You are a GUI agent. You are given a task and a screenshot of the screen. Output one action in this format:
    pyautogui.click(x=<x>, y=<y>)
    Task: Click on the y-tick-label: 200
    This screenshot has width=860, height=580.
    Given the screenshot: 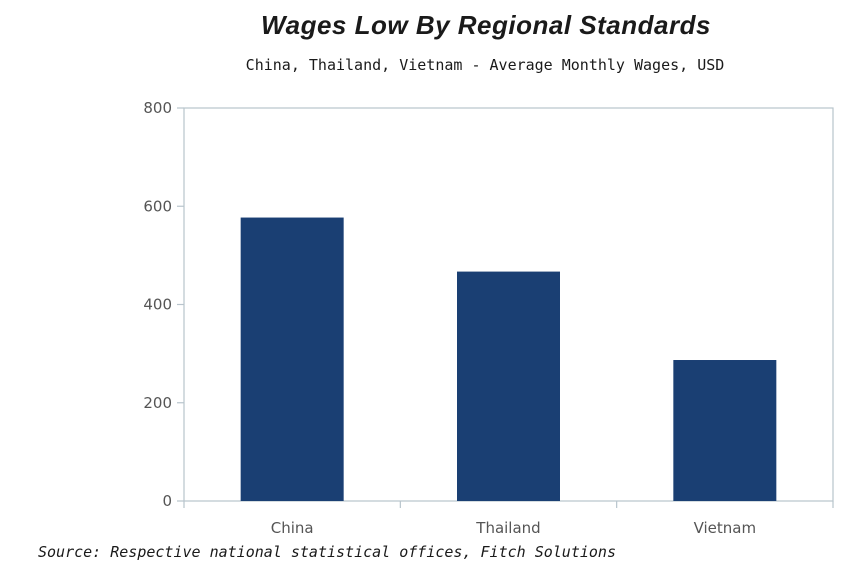 What is the action you would take?
    pyautogui.click(x=157, y=403)
    